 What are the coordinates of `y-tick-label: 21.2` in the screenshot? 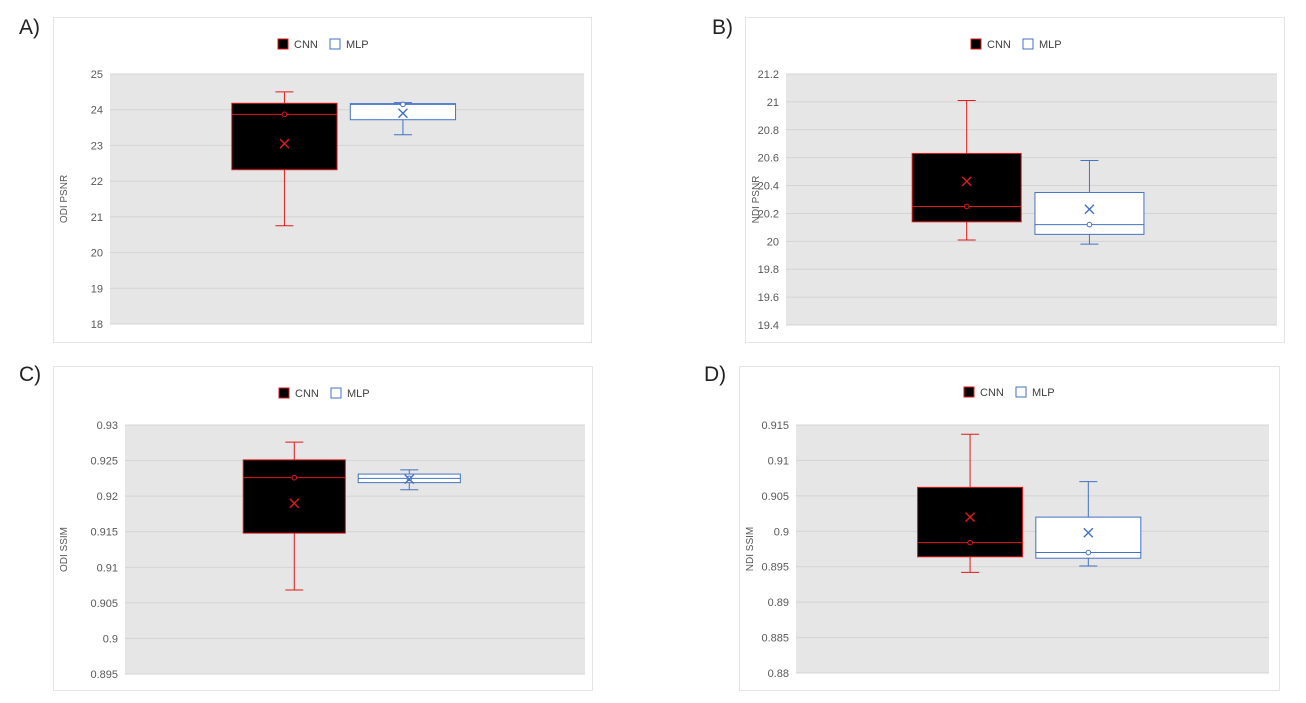 It's located at (768, 75).